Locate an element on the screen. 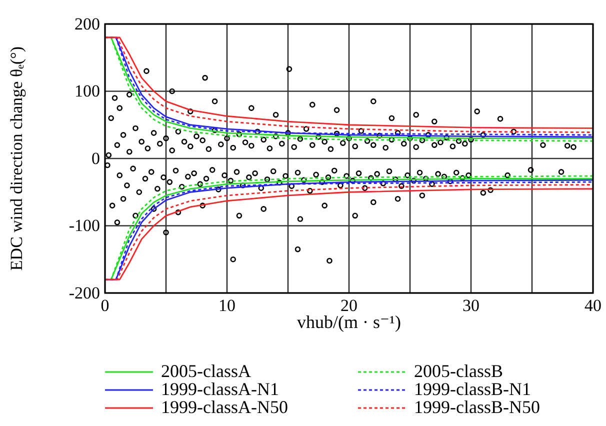 Image resolution: width=606 pixels, height=426 pixels. legend-label: 2005-classA is located at coordinates (206, 371).